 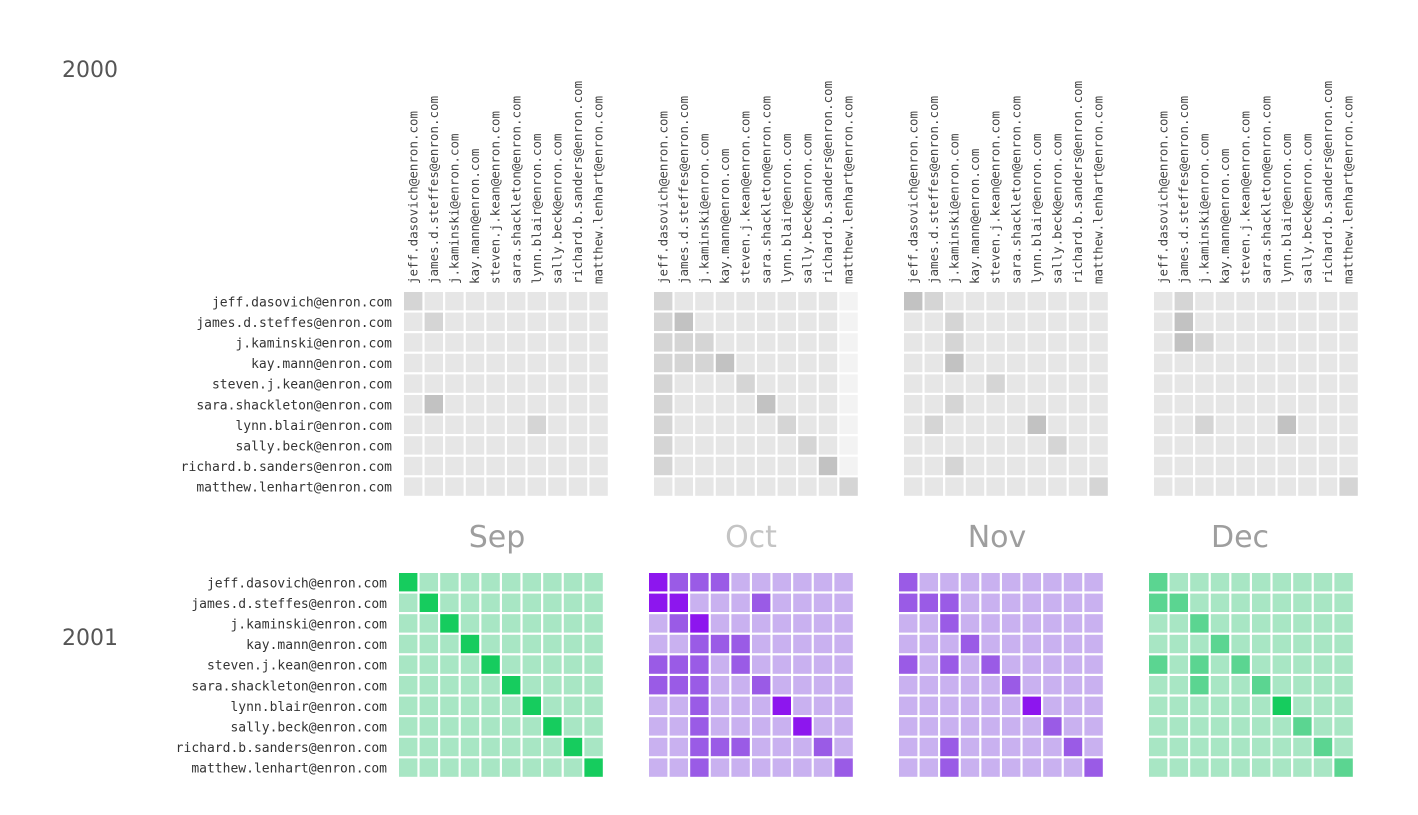 What do you see at coordinates (289, 604) in the screenshot?
I see `row-label-james-d-steffes: james.d.steffes@enron.com` at bounding box center [289, 604].